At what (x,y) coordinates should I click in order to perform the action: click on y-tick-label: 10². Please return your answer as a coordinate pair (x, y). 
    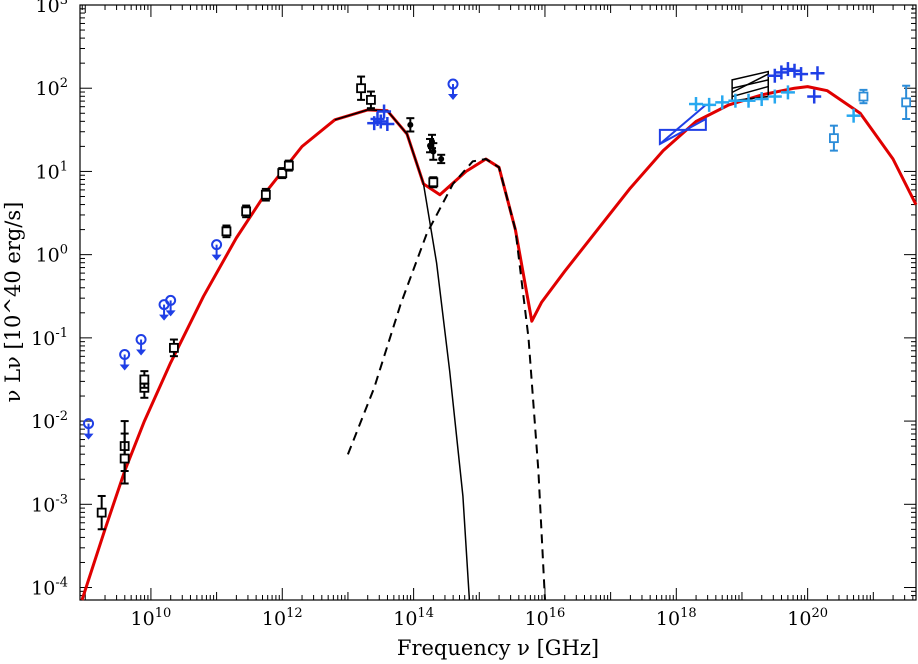
    Looking at the image, I should click on (52, 88).